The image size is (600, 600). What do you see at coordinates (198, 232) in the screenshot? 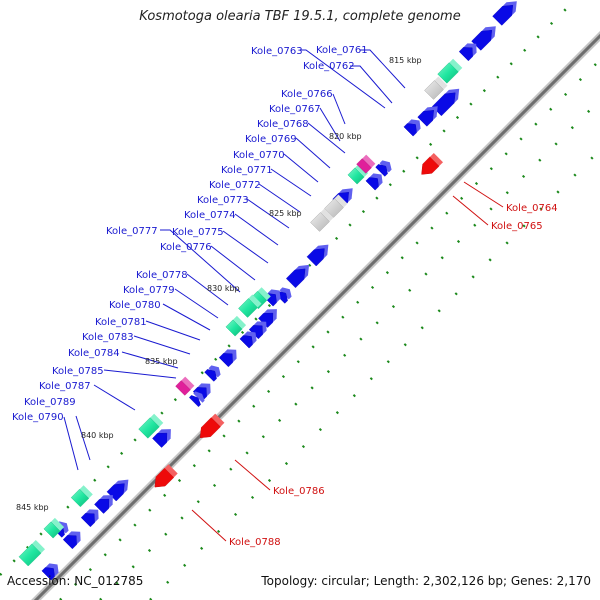
I see `gene-label-kole-0775: Kole_0775` at bounding box center [198, 232].